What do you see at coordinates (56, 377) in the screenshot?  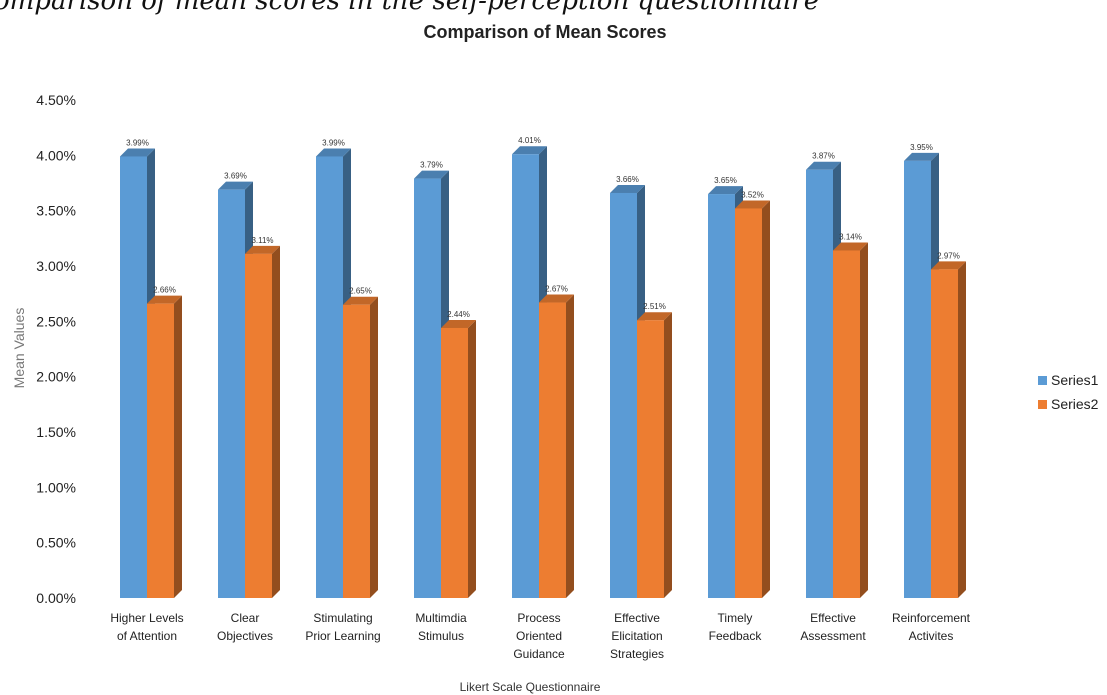 I see `y-tick-label: 2.00%` at bounding box center [56, 377].